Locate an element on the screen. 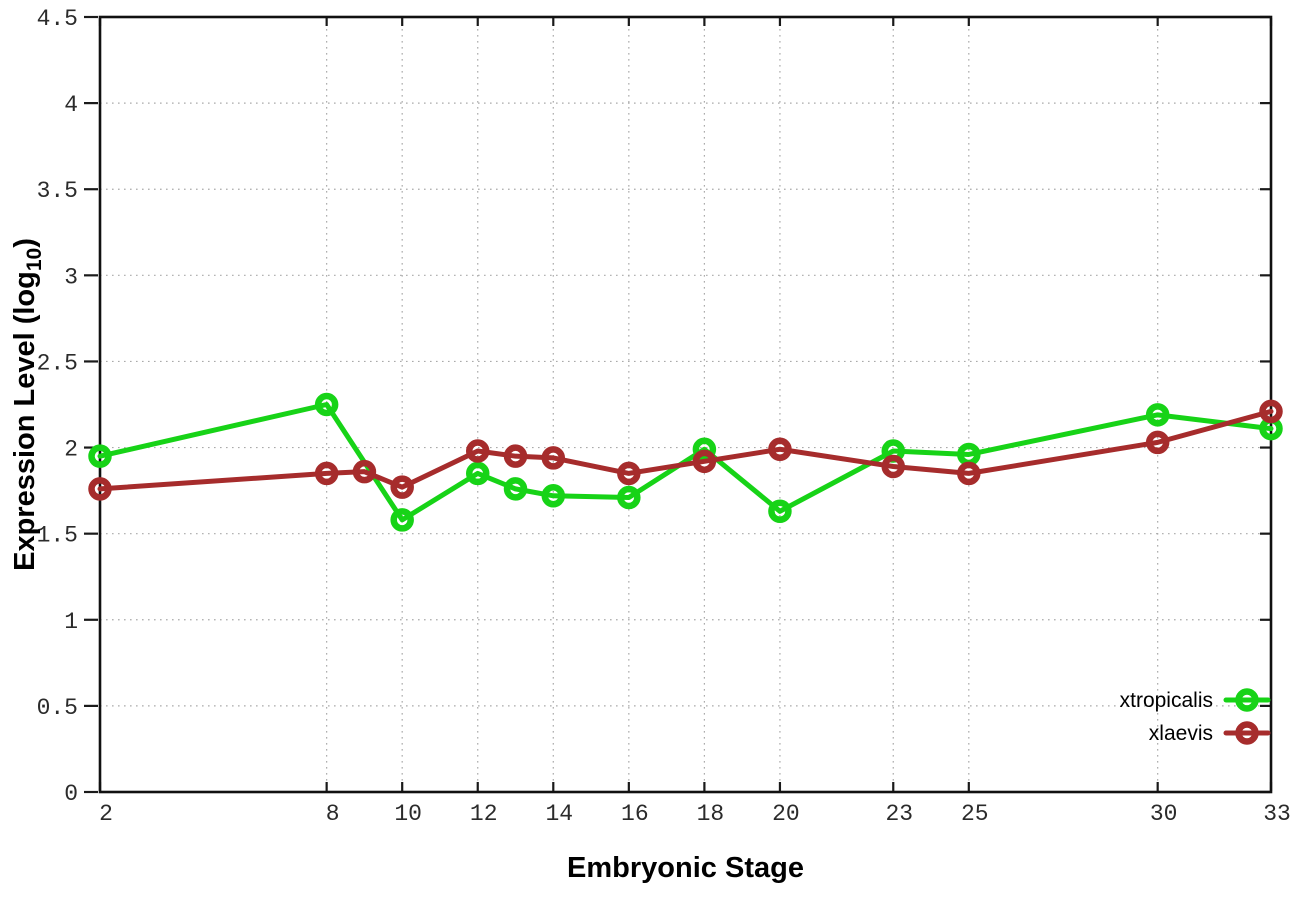 The image size is (1296, 907). x-tick-label: 16 is located at coordinates (635, 814).